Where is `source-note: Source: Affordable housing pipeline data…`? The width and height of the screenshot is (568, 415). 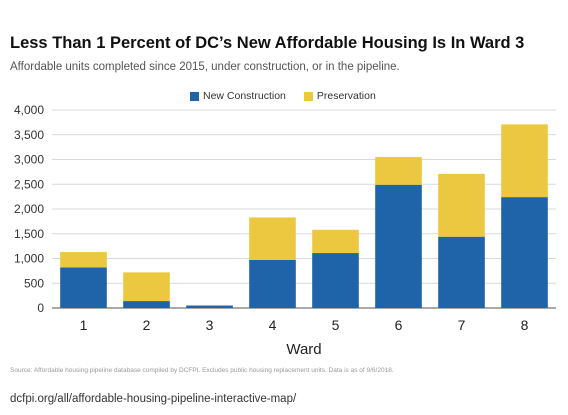 source-note: Source: Affordable housing pipeline data… is located at coordinates (202, 370).